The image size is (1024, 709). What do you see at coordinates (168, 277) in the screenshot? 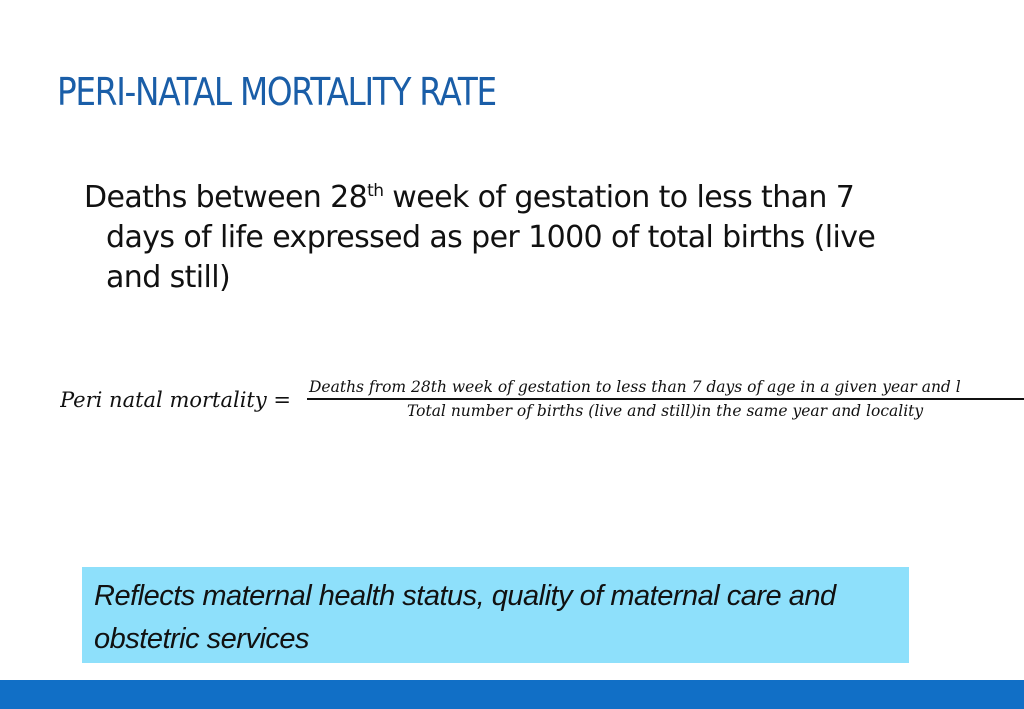
I see `definition-line-3: and still)` at bounding box center [168, 277].